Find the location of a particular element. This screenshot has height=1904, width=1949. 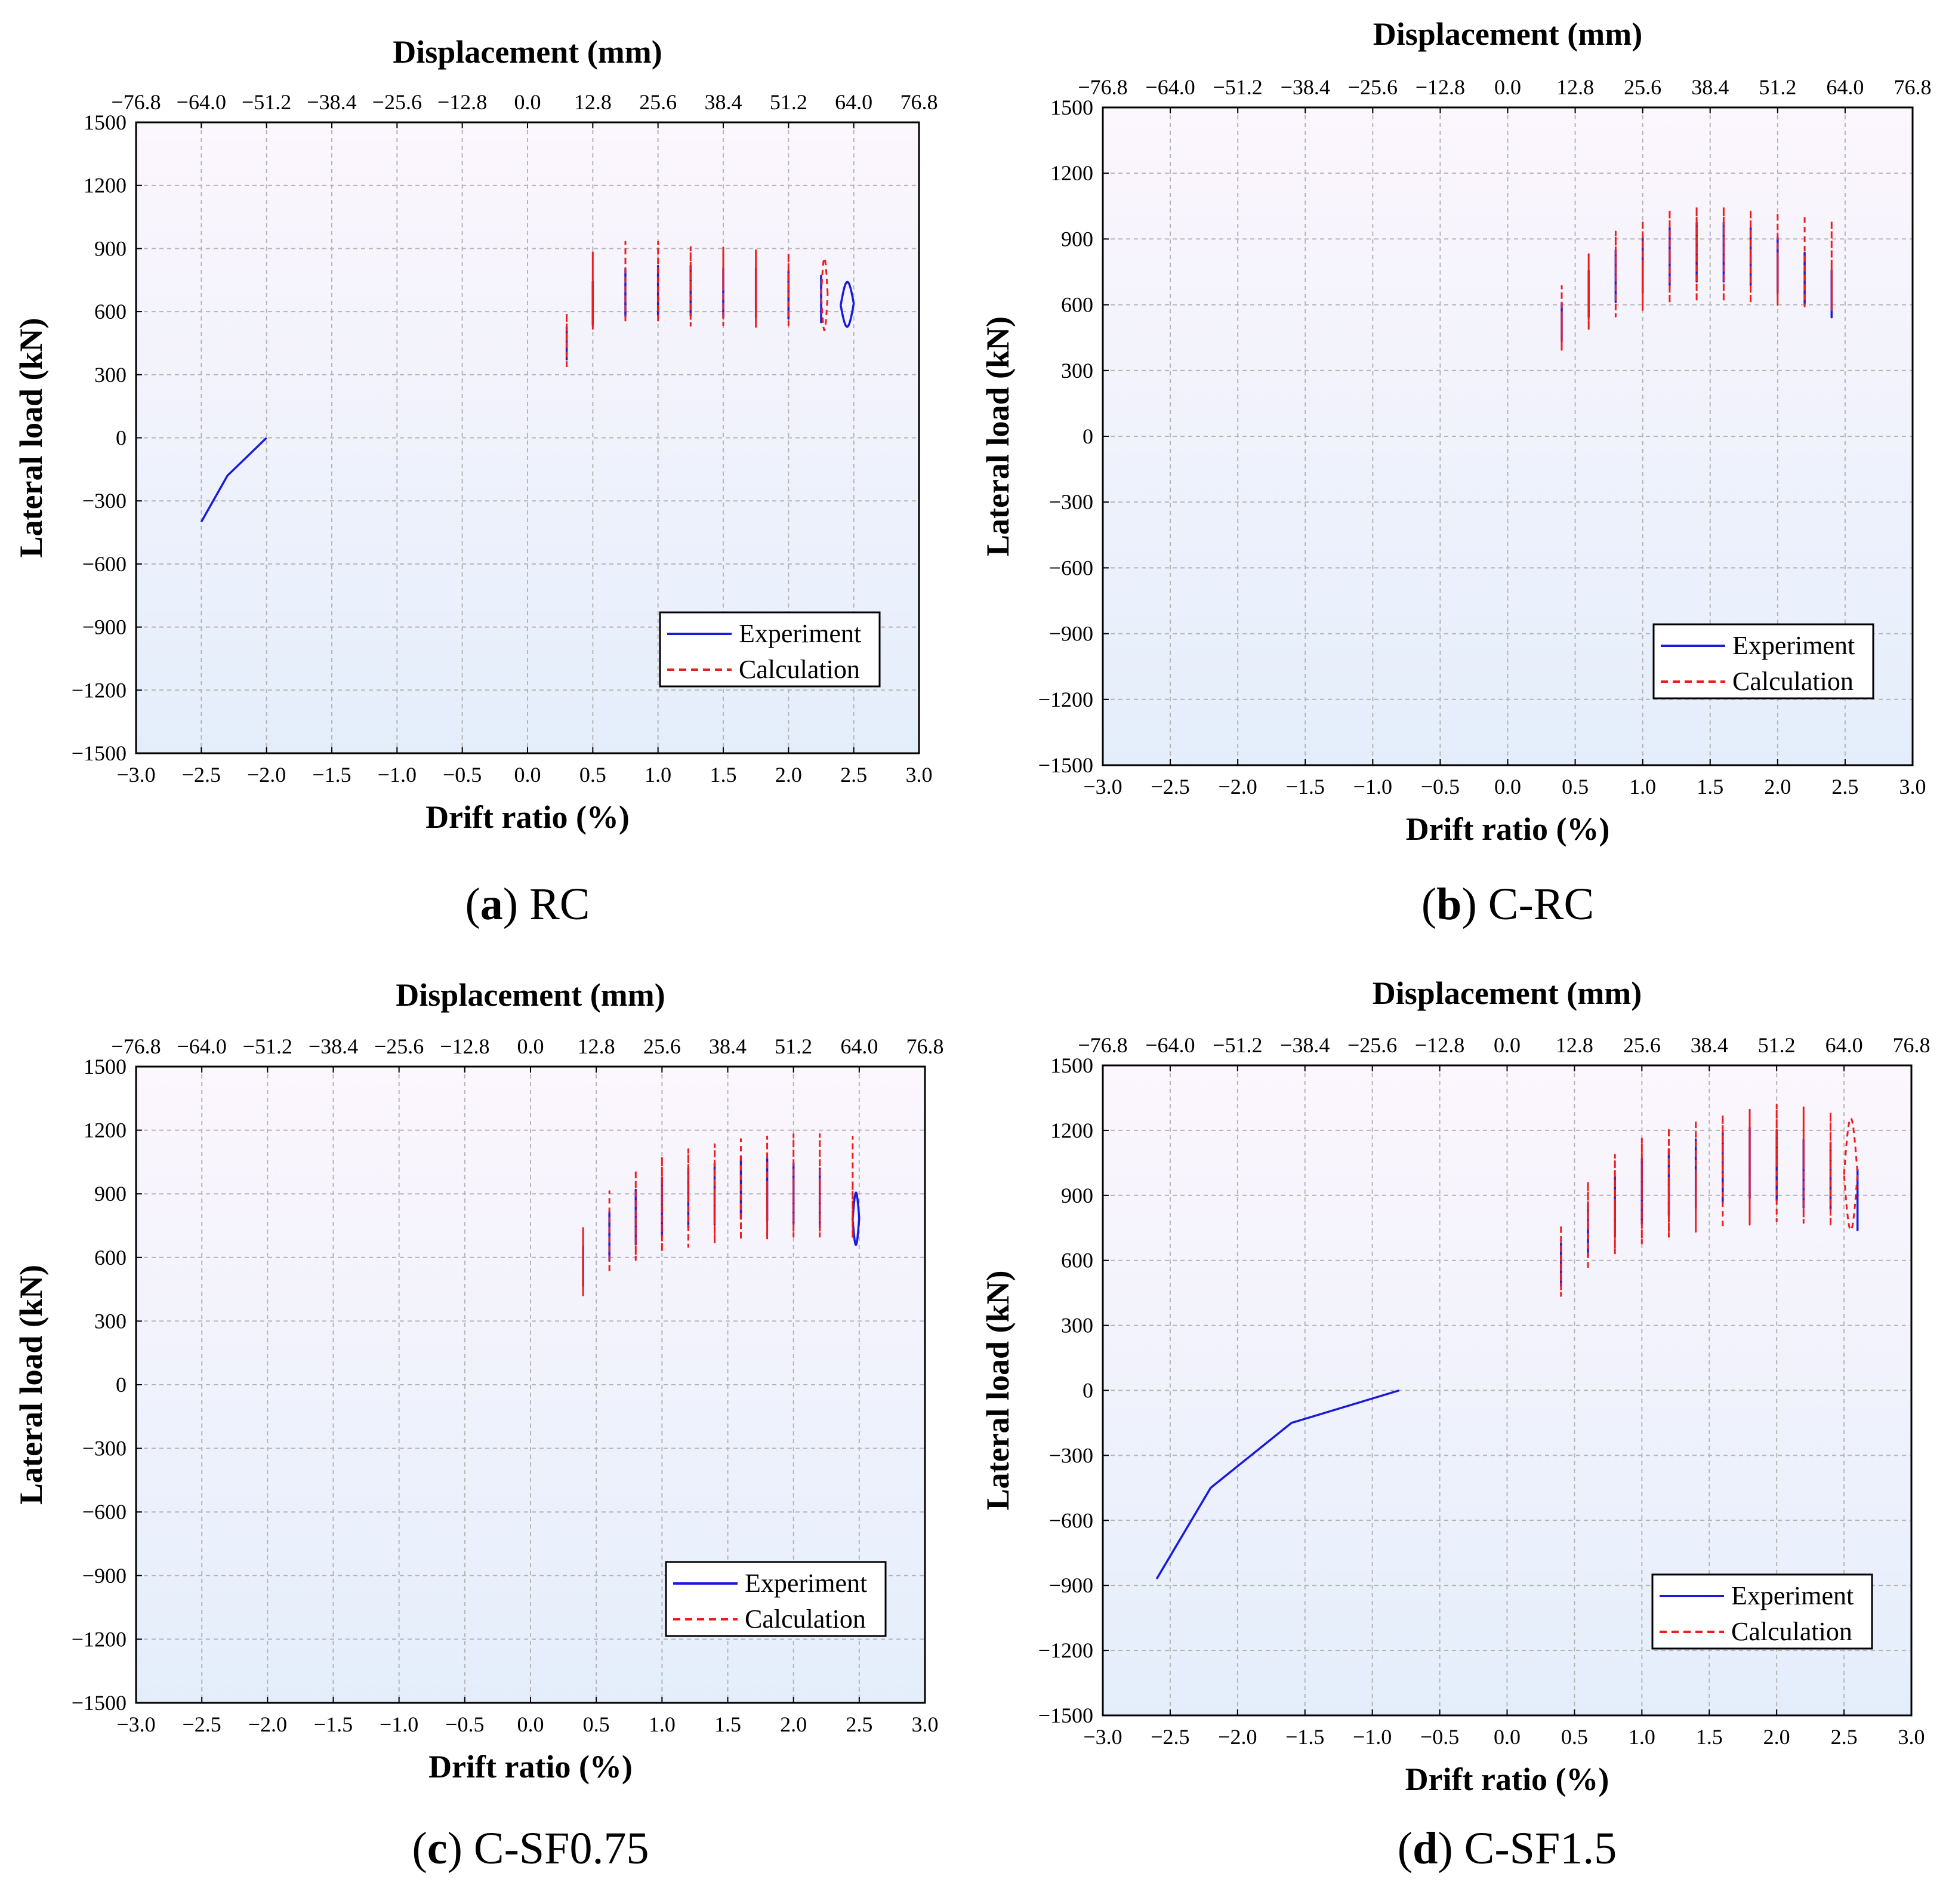

legend: Experiment Calculation is located at coordinates (770, 649).